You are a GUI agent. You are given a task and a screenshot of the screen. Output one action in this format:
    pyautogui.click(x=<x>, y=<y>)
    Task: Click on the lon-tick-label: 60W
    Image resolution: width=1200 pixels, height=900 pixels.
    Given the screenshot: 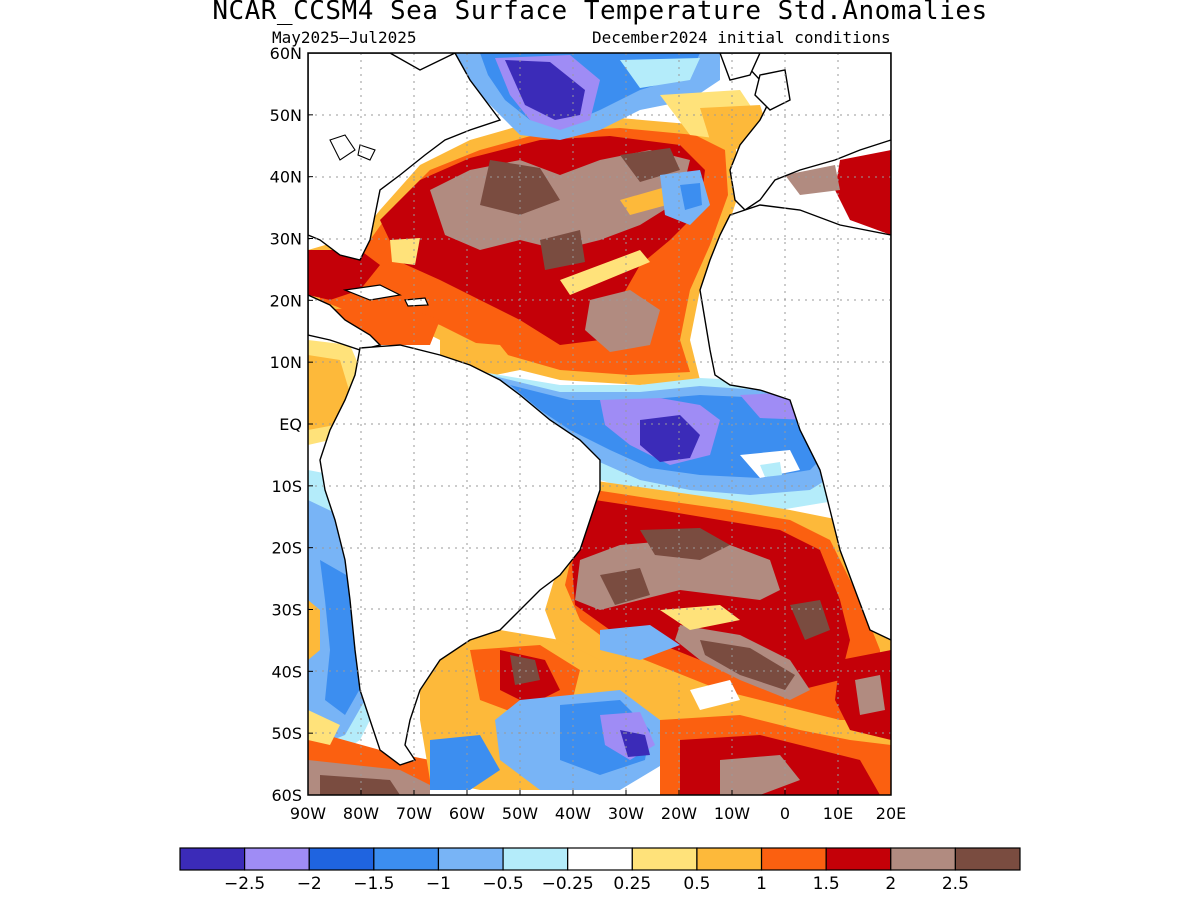 What is the action you would take?
    pyautogui.click(x=467, y=813)
    